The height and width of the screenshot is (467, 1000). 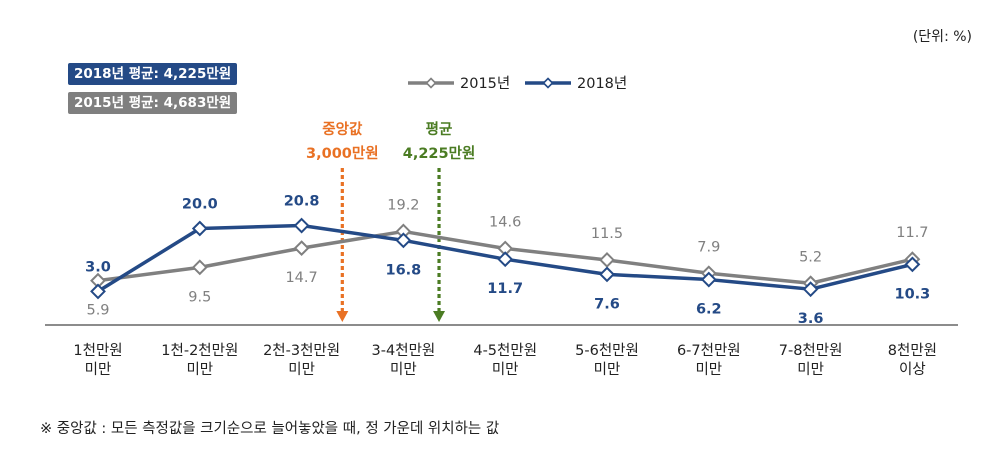 I want to click on series-2018-data-label: 20.8, so click(x=302, y=202).